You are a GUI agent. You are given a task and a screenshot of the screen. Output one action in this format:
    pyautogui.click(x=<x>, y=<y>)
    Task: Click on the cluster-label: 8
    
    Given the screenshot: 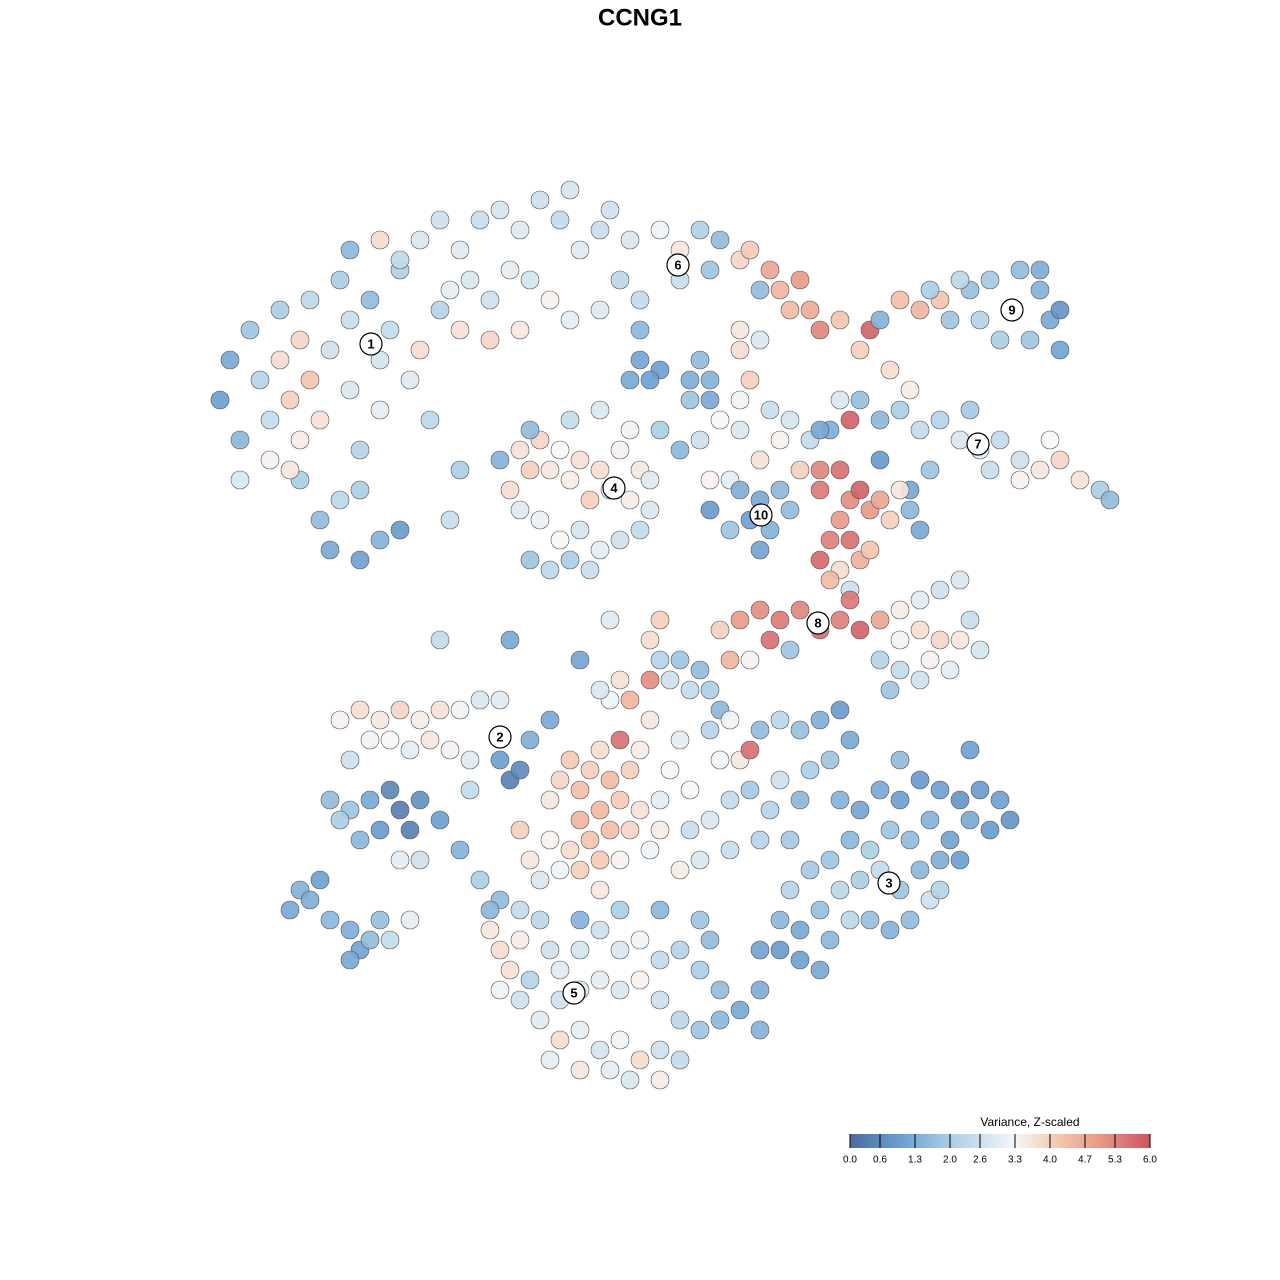 What is the action you would take?
    pyautogui.click(x=817, y=622)
    